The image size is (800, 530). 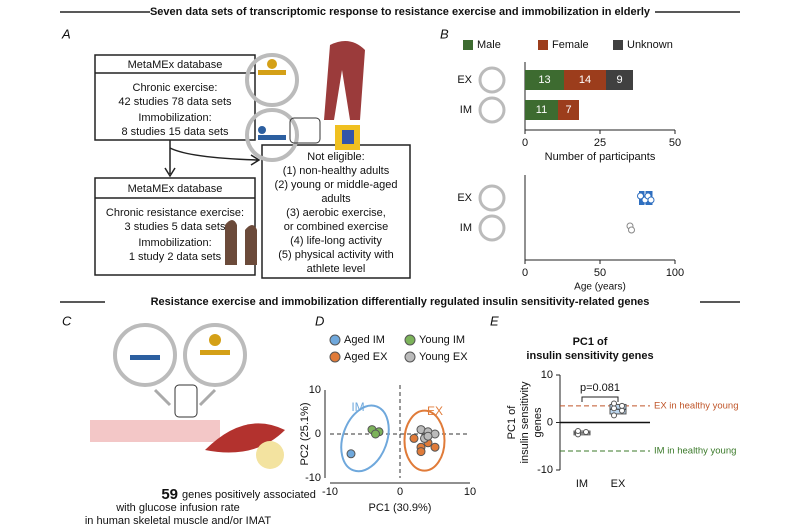 I want to click on caption-line: in human skeletal muscle and/or IMAT, so click(x=178, y=521).